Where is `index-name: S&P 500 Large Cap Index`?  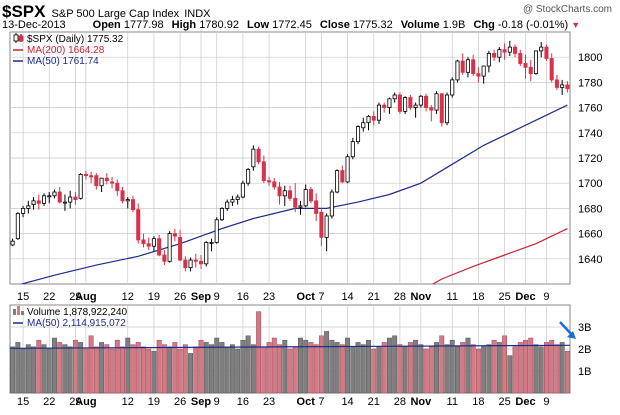 index-name: S&P 500 Large Cap Index is located at coordinates (115, 14).